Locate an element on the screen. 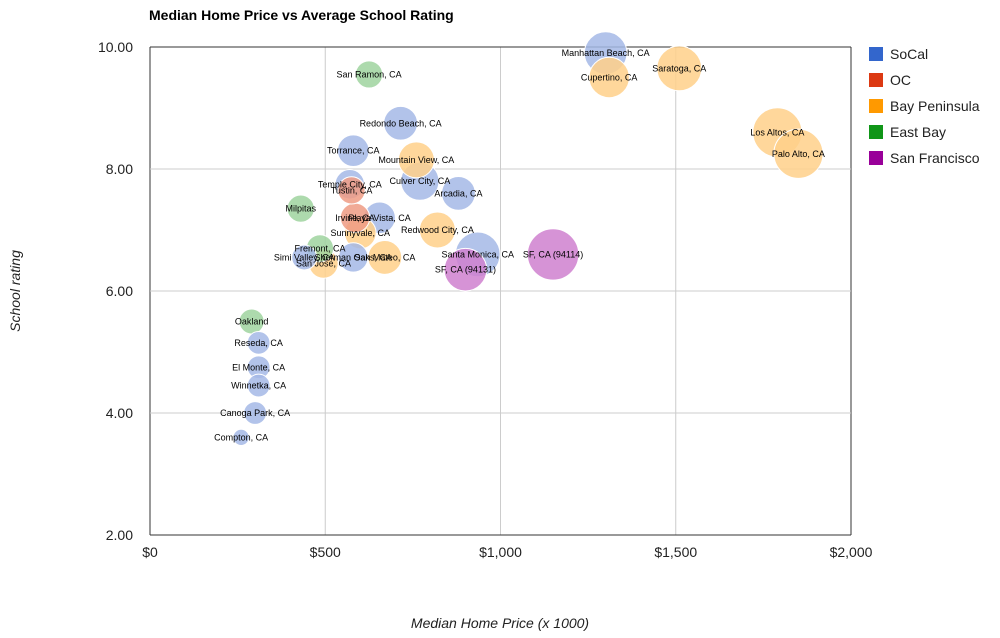  bubble-canoga-park-ca is located at coordinates (255, 413).